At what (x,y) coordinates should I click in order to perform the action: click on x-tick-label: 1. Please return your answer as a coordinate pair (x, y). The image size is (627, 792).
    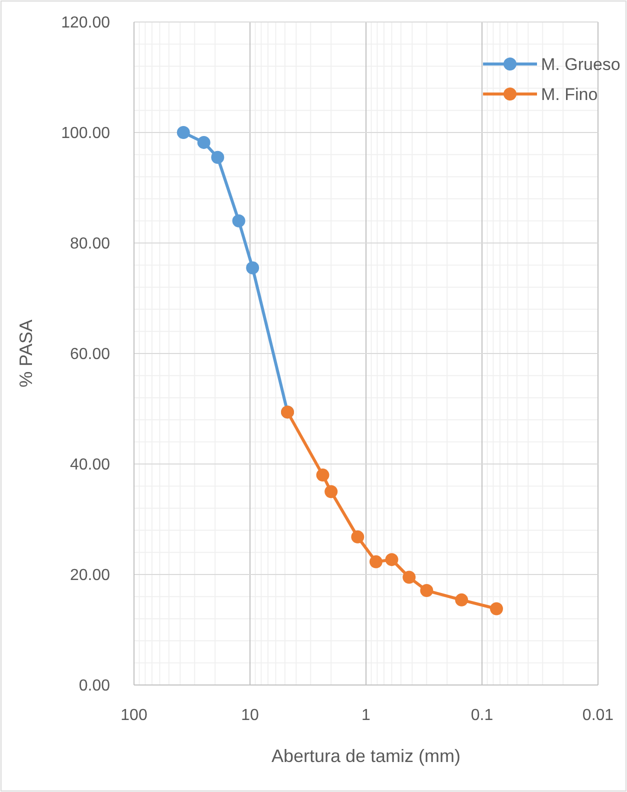
    Looking at the image, I should click on (366, 715).